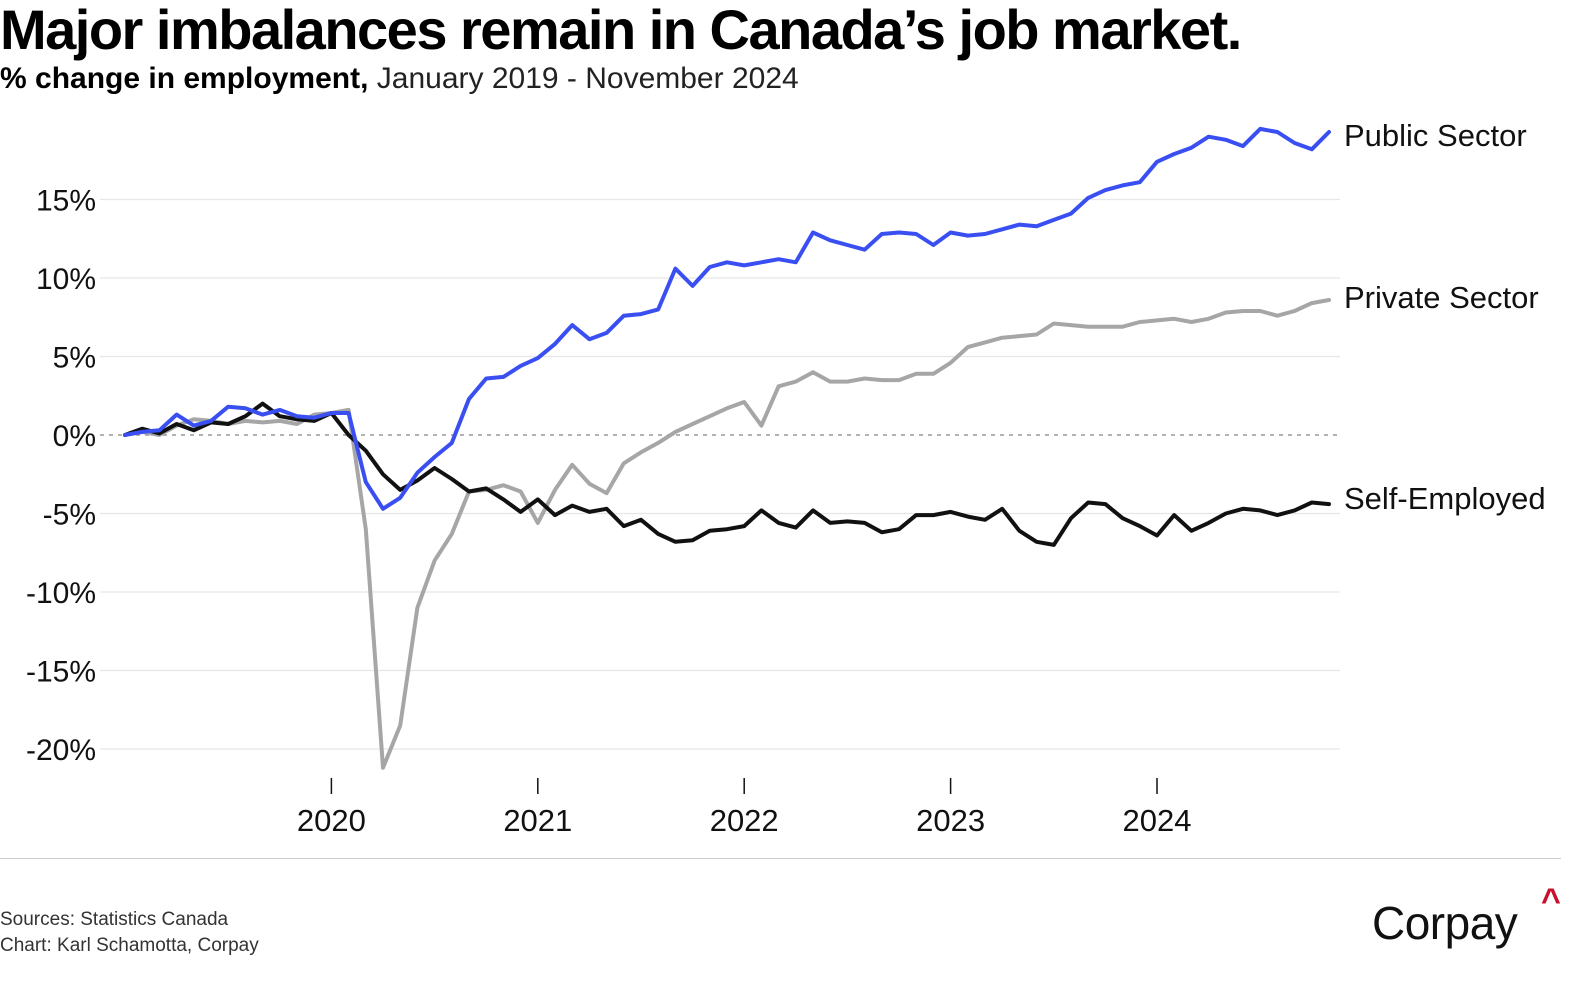  Describe the element at coordinates (950, 820) in the screenshot. I see `x-tick-label: 2023` at that location.